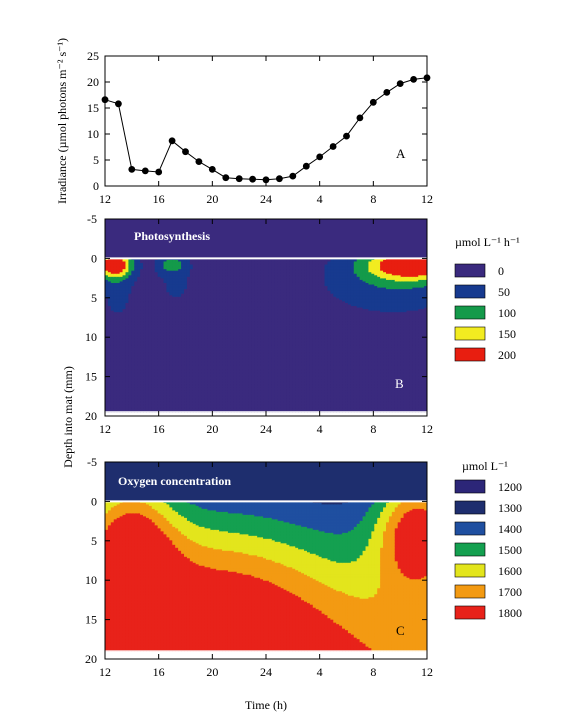 Image resolution: width=565 pixels, height=726 pixels. I want to click on irradiance-point, so click(333, 146).